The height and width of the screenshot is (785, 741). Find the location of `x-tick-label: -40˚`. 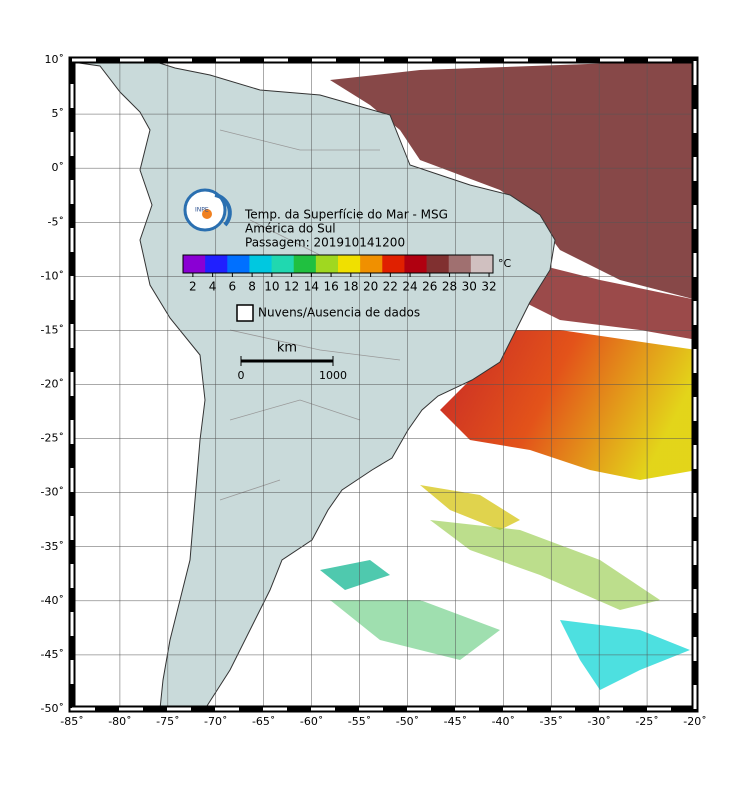

x-tick-label: -40˚ is located at coordinates (503, 721).